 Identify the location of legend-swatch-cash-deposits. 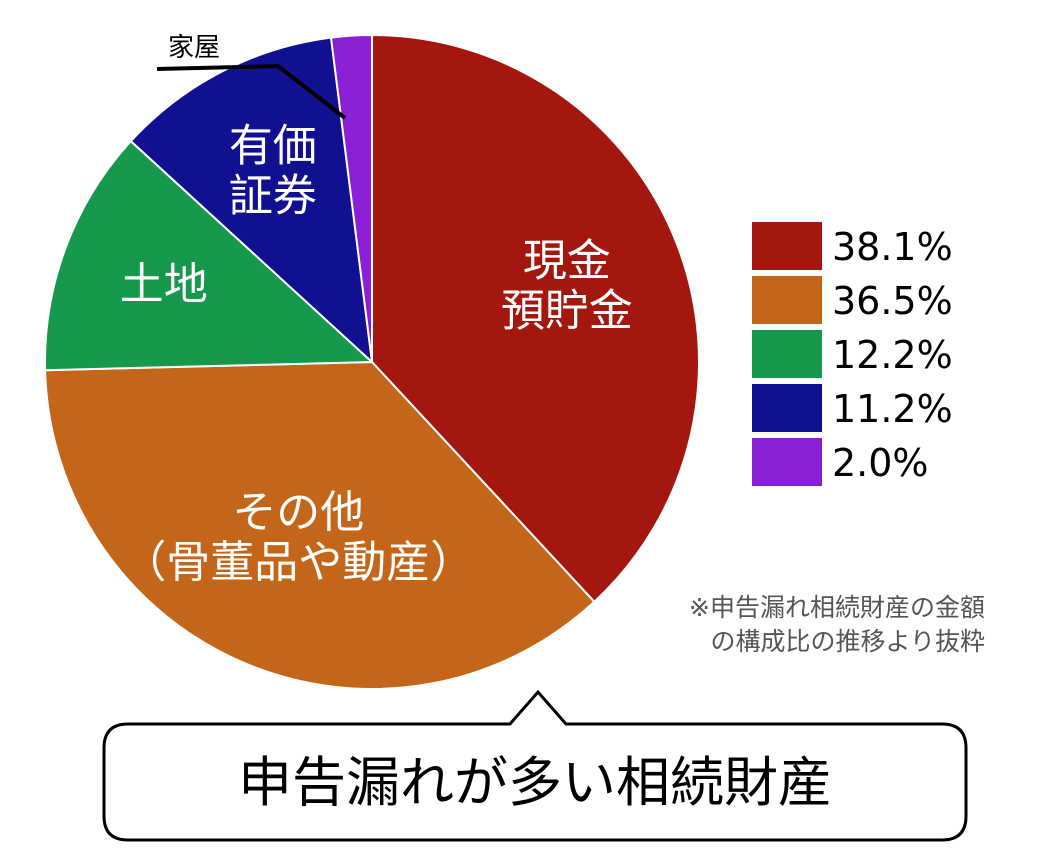
(787, 246).